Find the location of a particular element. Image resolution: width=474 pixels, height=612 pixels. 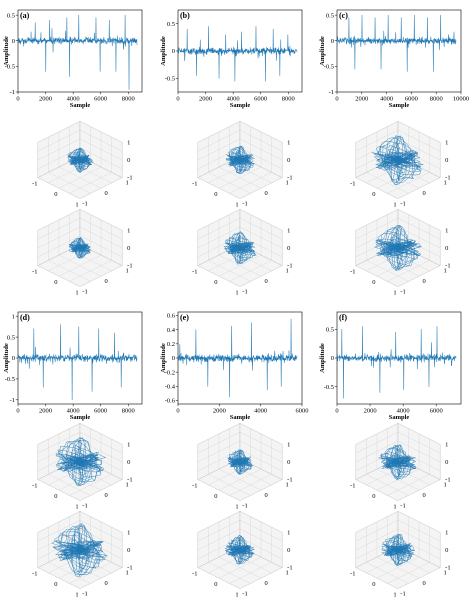

axes-frame is located at coordinates (80, 51).